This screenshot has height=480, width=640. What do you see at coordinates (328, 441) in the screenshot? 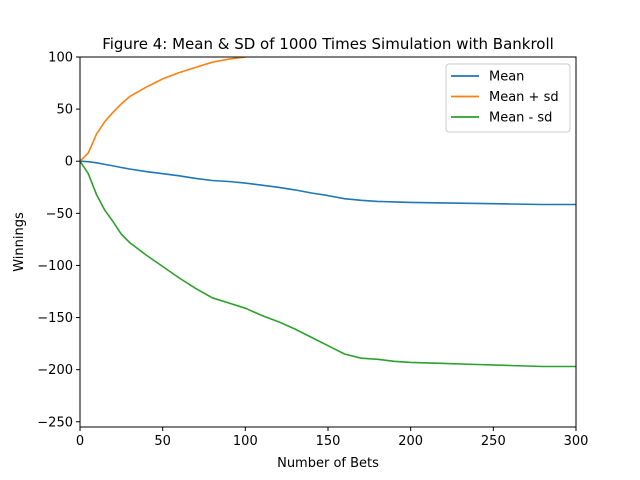
I see `x-tick-label-3: 150` at bounding box center [328, 441].